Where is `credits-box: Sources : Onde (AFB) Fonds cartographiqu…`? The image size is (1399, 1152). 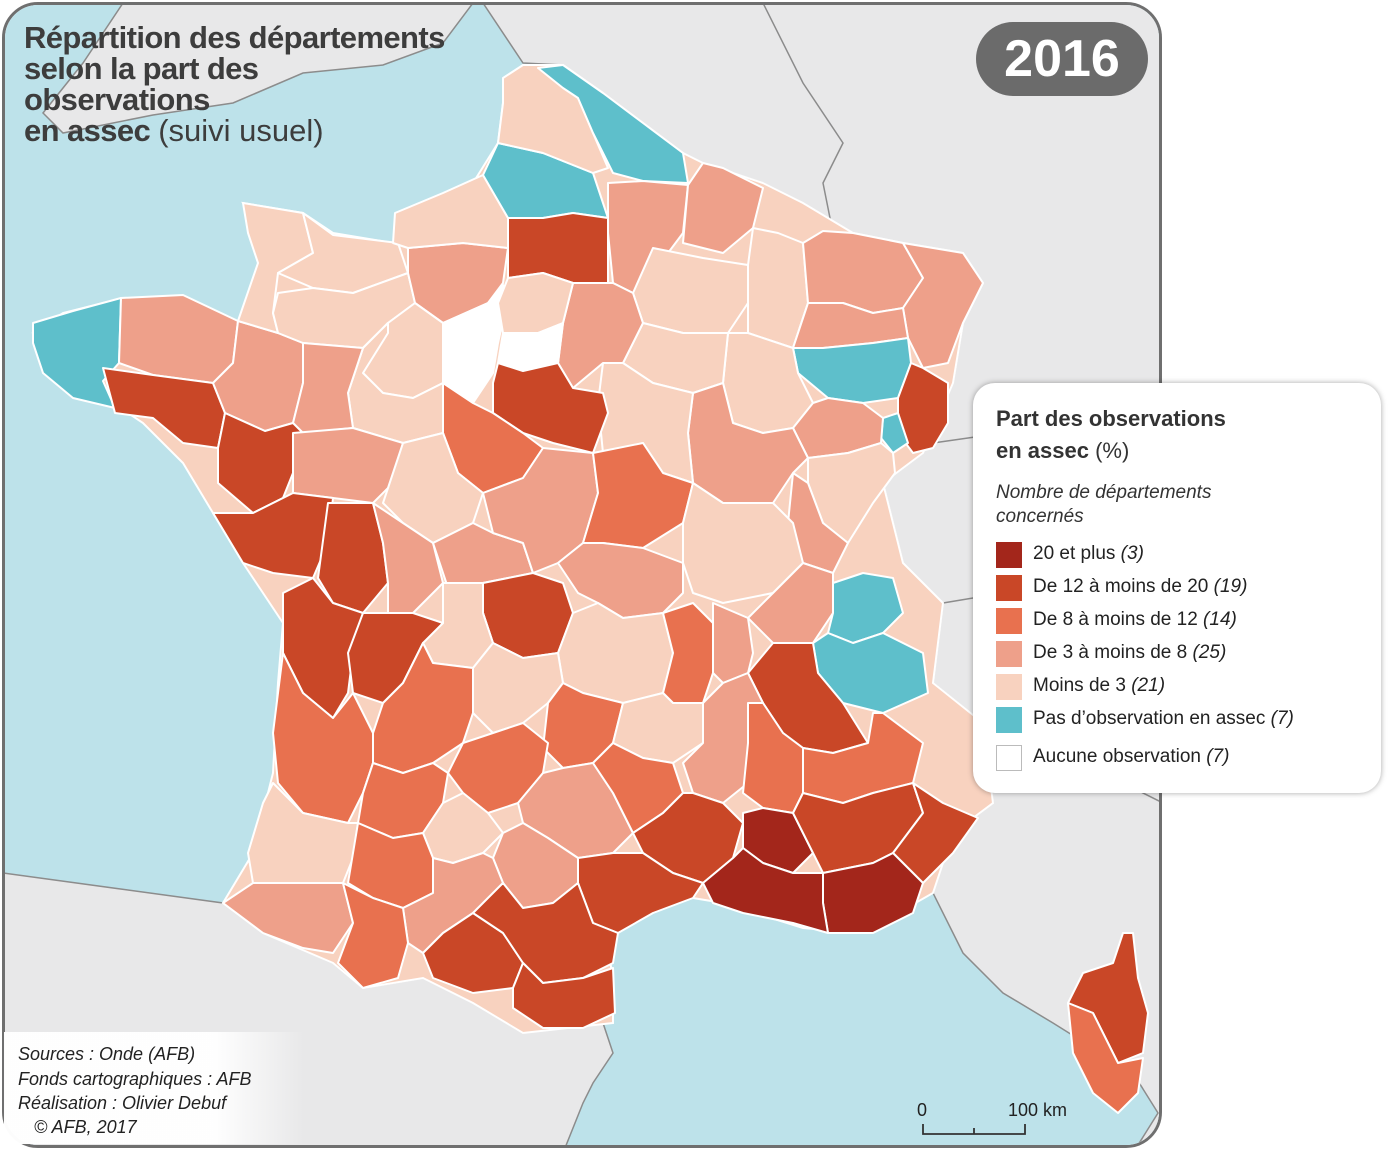 credits-box: Sources : Onde (AFB) Fonds cartographiqu… is located at coordinates (154, 1088).